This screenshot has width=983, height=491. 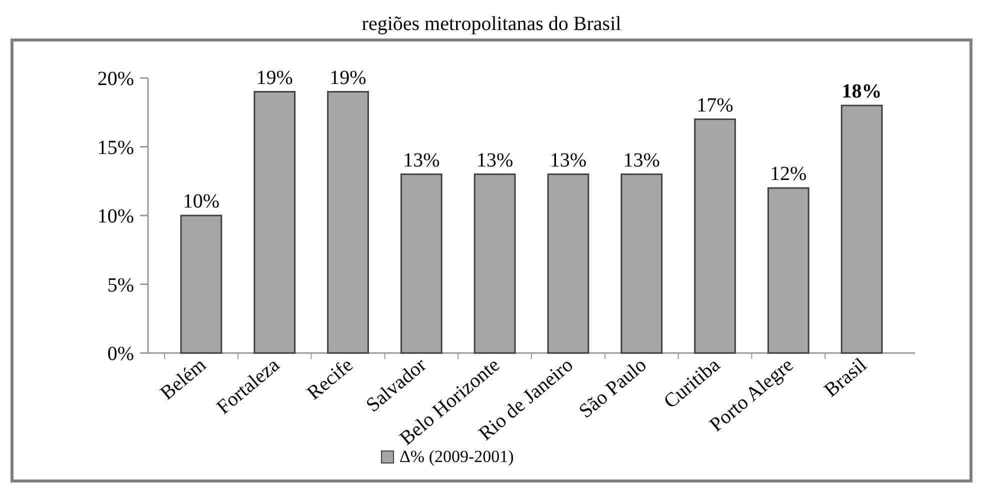 What do you see at coordinates (115, 79) in the screenshot?
I see `y-tick-label: 20%` at bounding box center [115, 79].